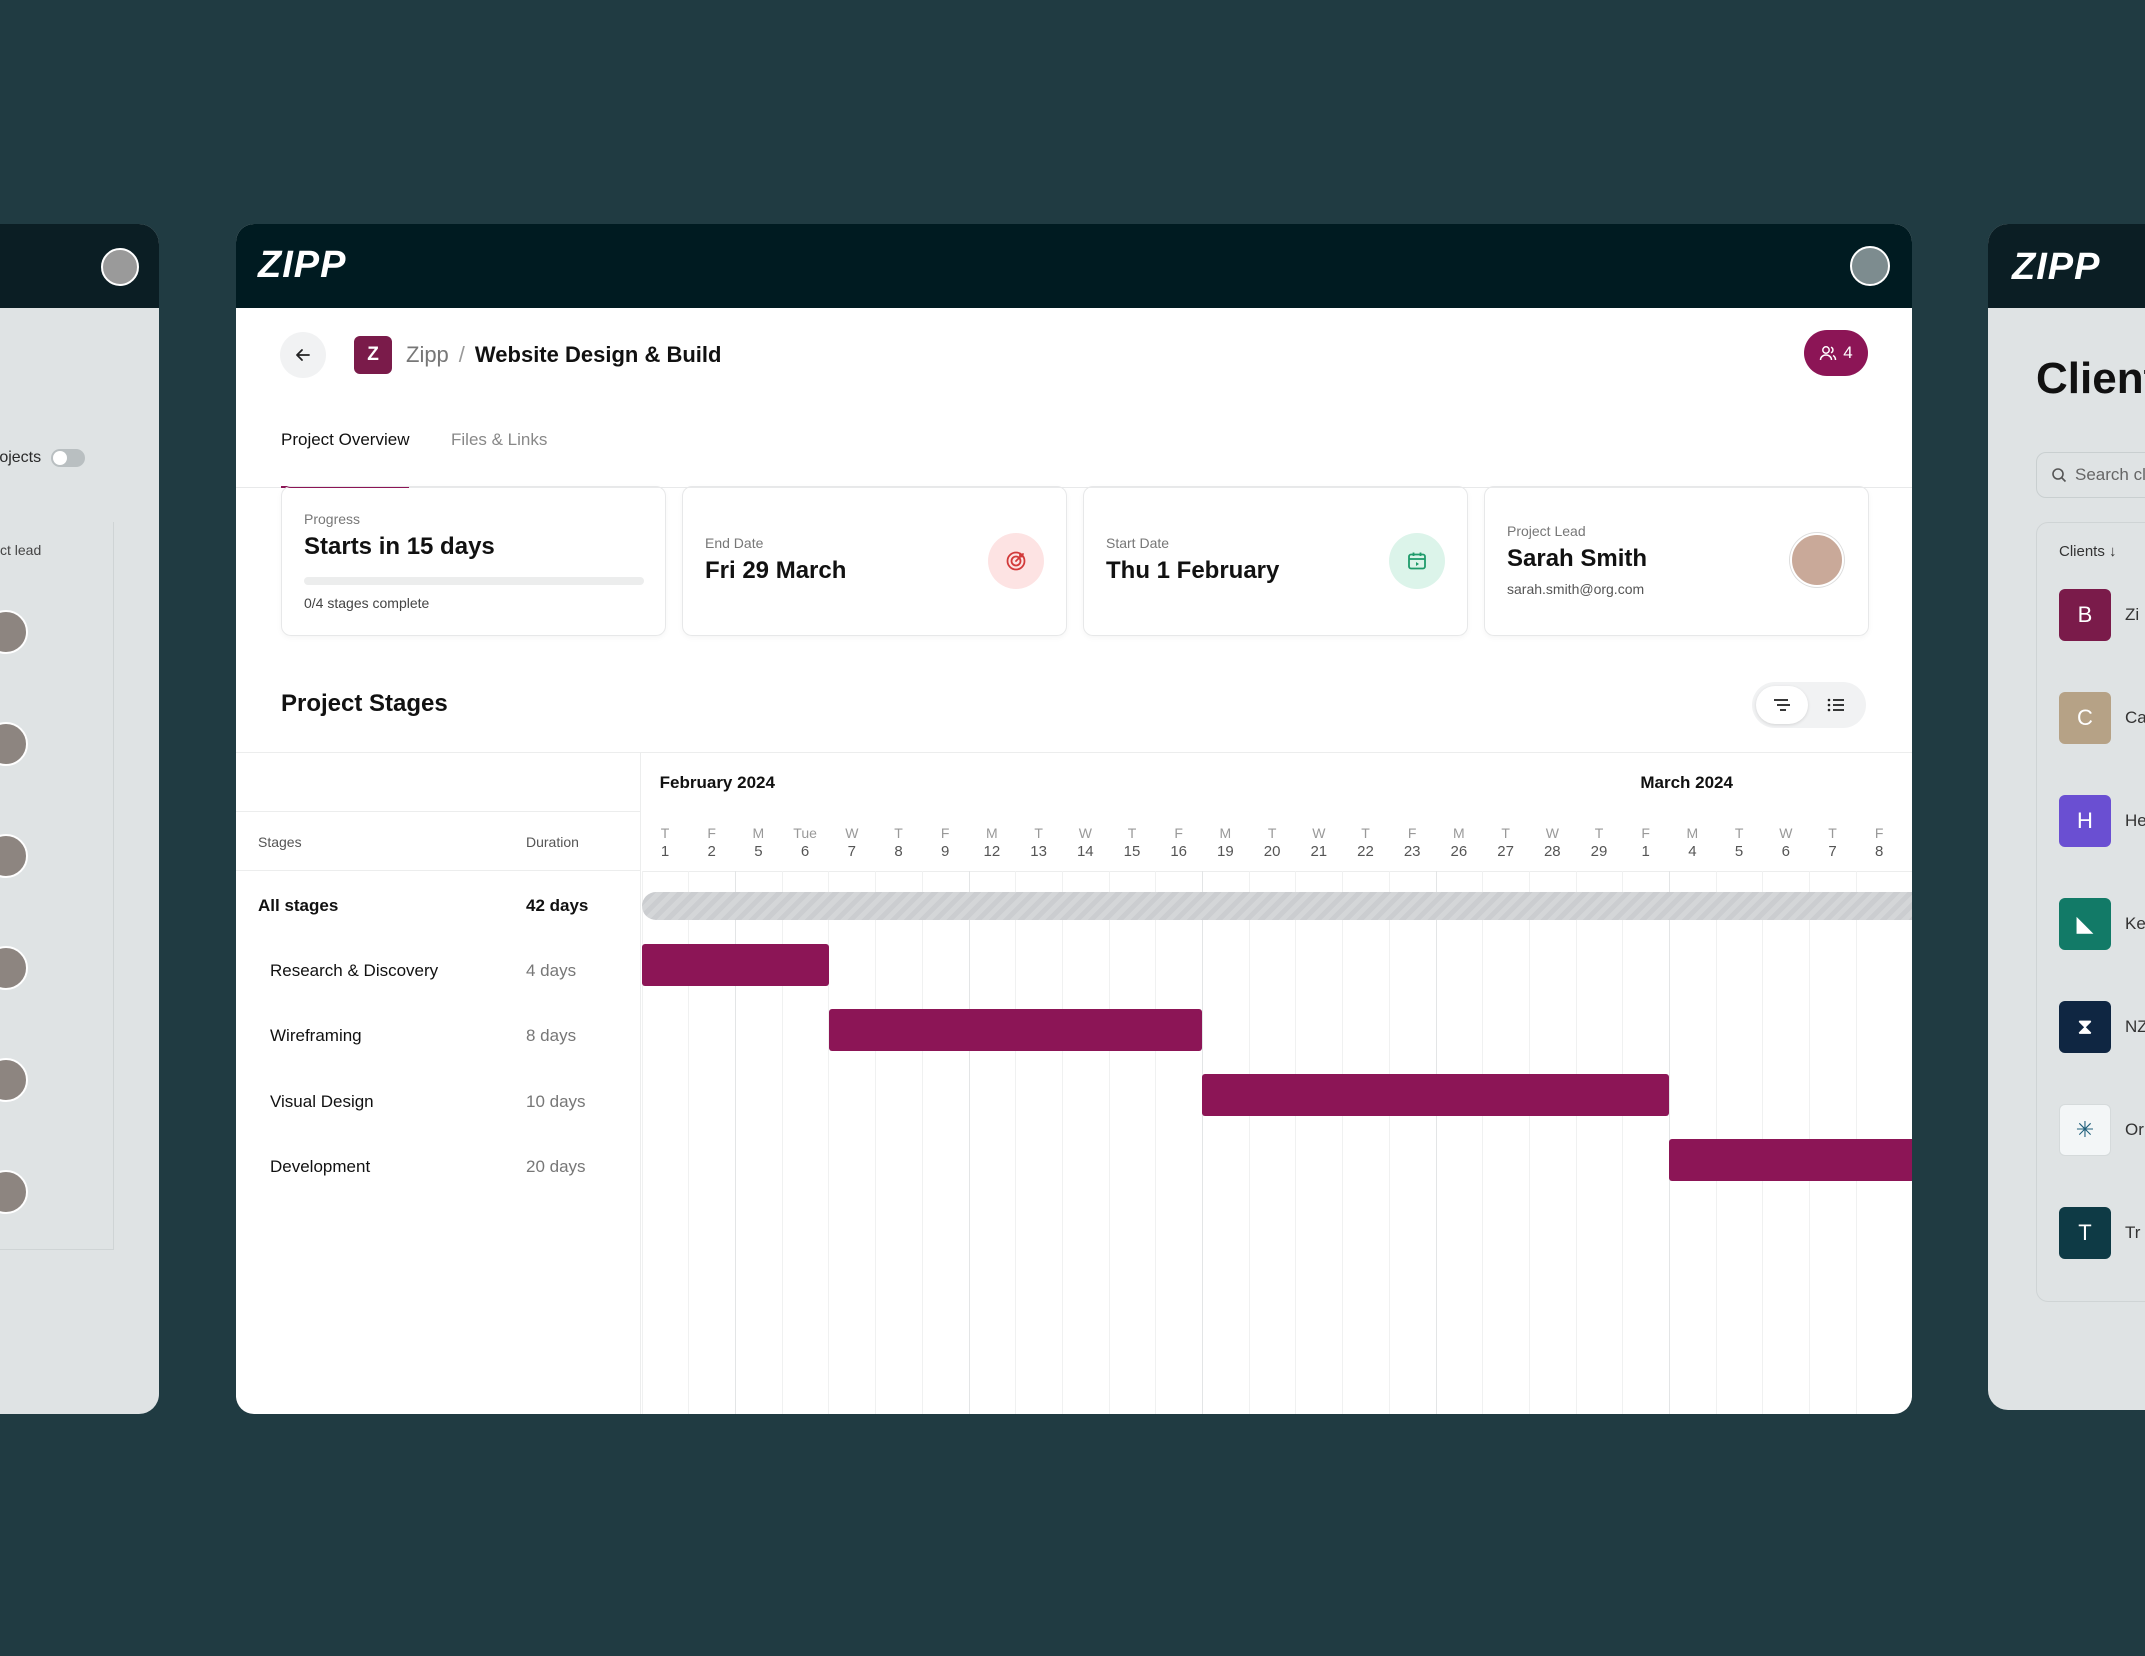  Describe the element at coordinates (2135, 1026) in the screenshot. I see `client-name: NZ` at that location.